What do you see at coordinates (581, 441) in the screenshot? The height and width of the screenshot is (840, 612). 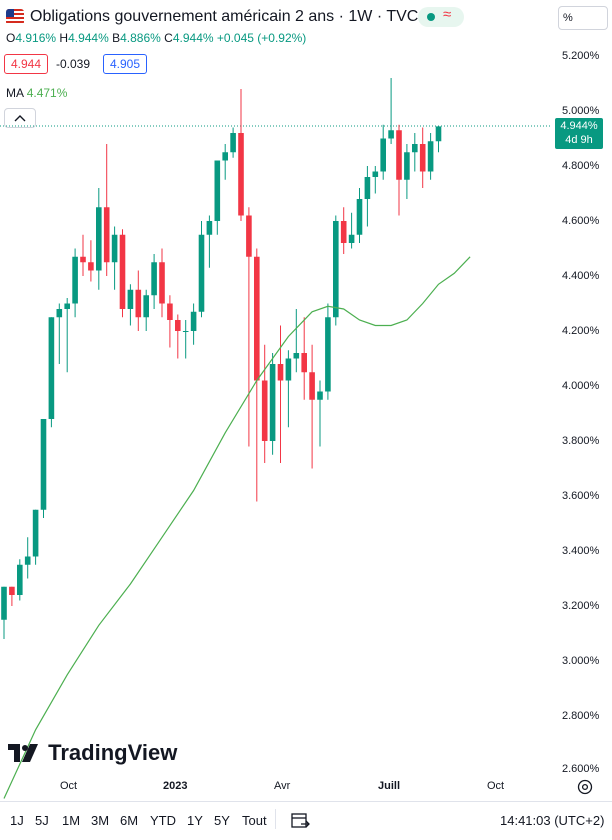 I see `price-tick: 3.800%` at bounding box center [581, 441].